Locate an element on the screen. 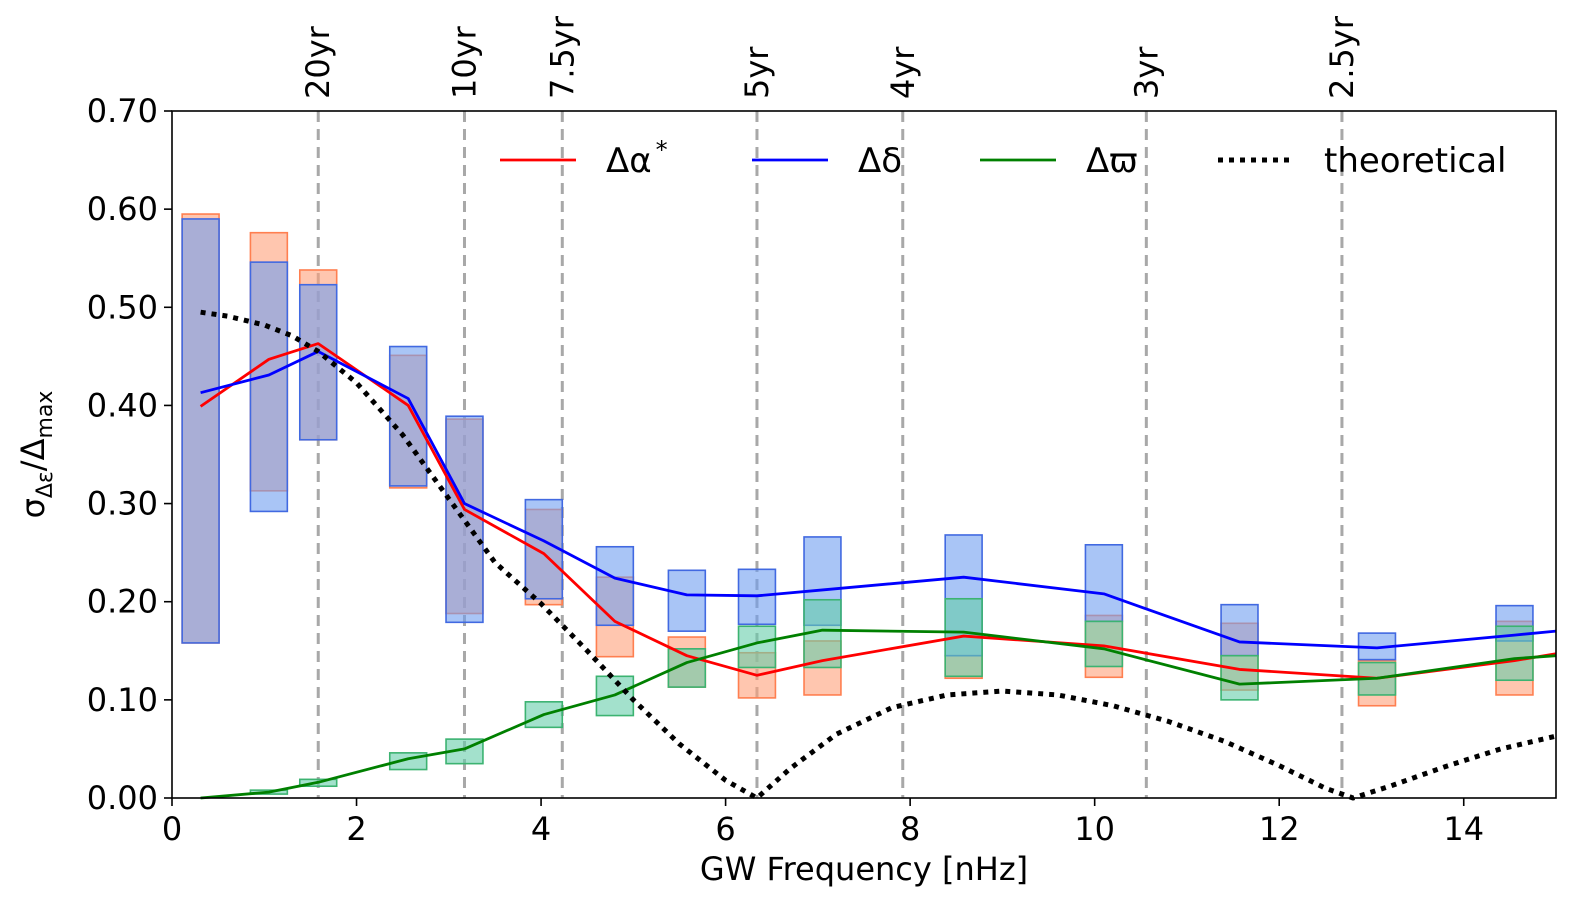  legend-item-theoretical-label: theoretical is located at coordinates (1415, 161).